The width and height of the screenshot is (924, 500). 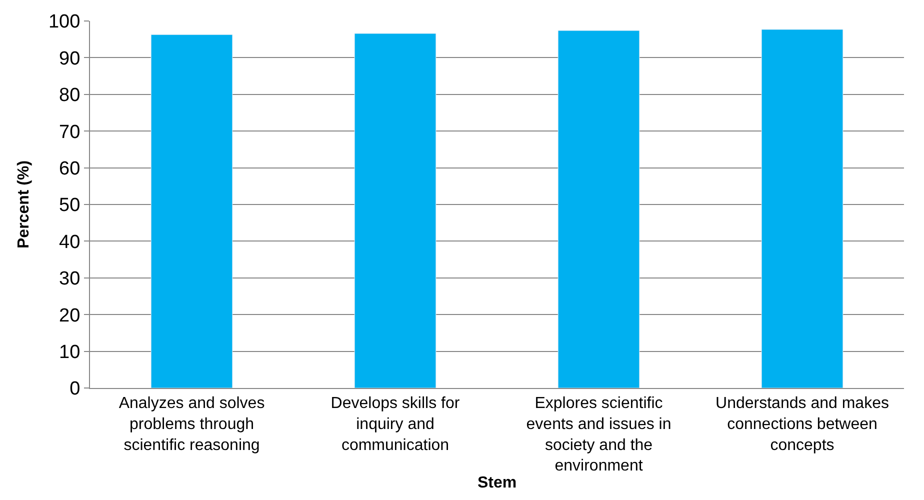 I want to click on y-tick-label: 90, so click(x=69, y=59).